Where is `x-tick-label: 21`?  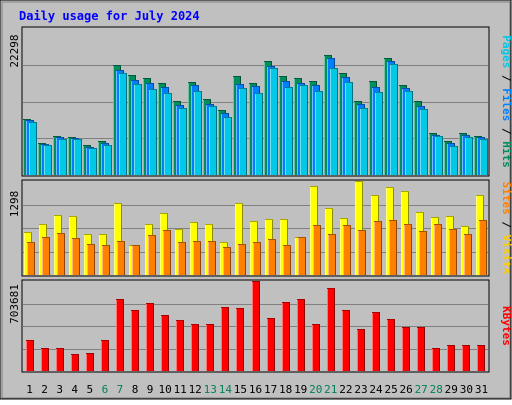
x-tick-label: 21 is located at coordinates (330, 389).